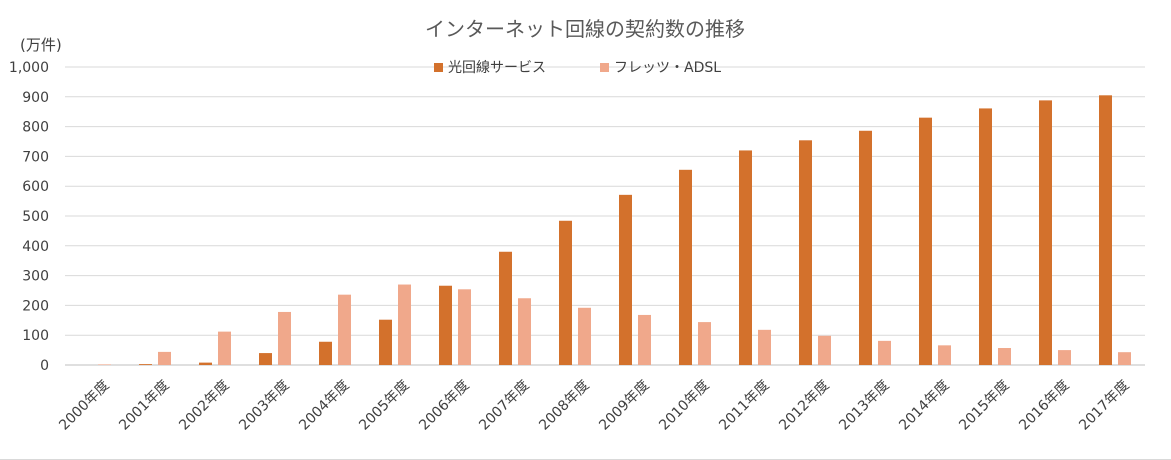  I want to click on x-tick-label: 2008年度, so click(564, 405).